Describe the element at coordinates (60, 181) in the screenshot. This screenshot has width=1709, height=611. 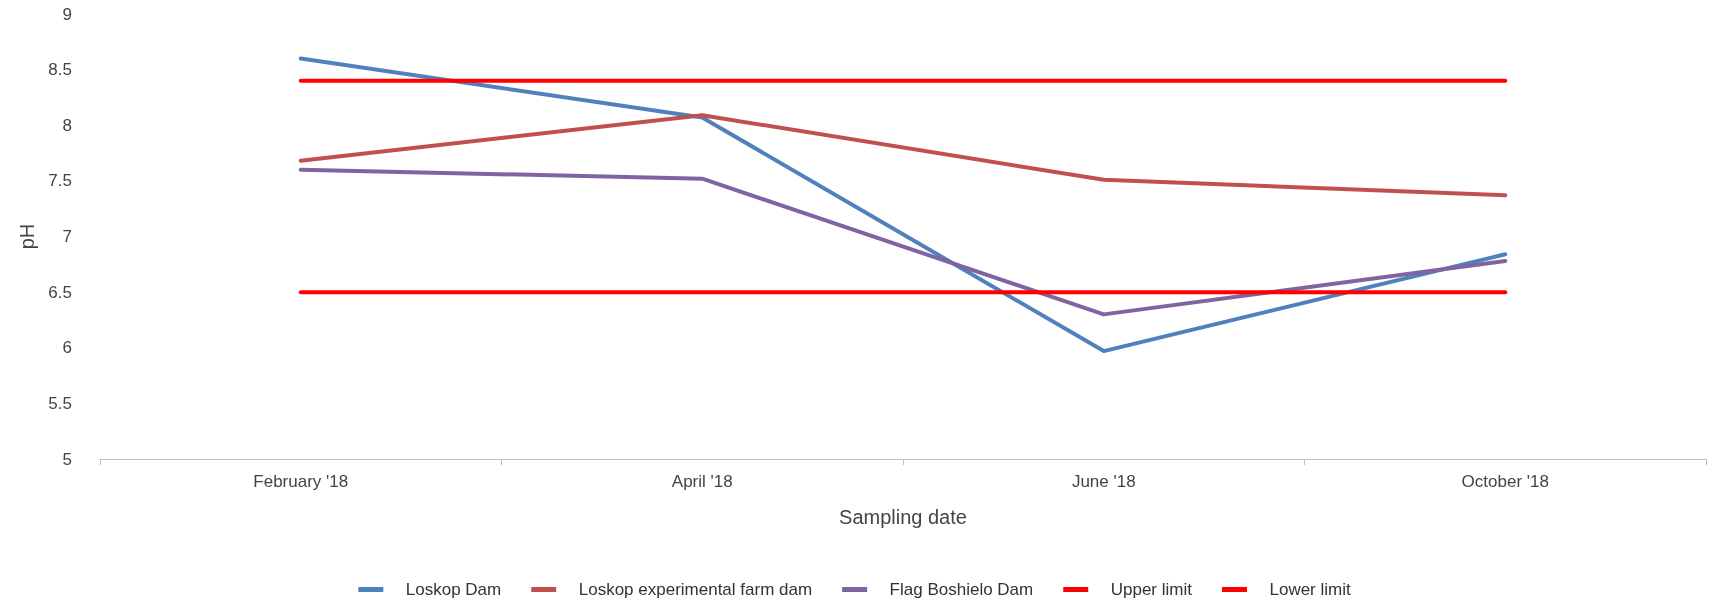
I see `y-tick-label: 7.5` at that location.